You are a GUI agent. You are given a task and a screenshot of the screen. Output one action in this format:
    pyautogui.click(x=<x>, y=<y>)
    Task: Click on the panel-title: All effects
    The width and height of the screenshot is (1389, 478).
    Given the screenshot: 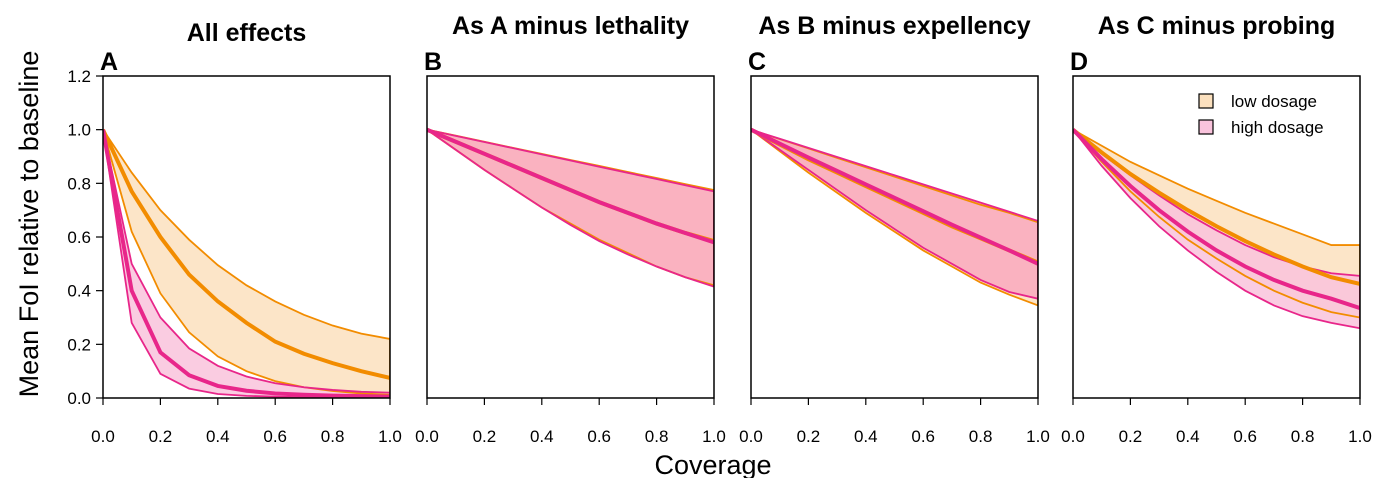 What is the action you would take?
    pyautogui.click(x=246, y=33)
    